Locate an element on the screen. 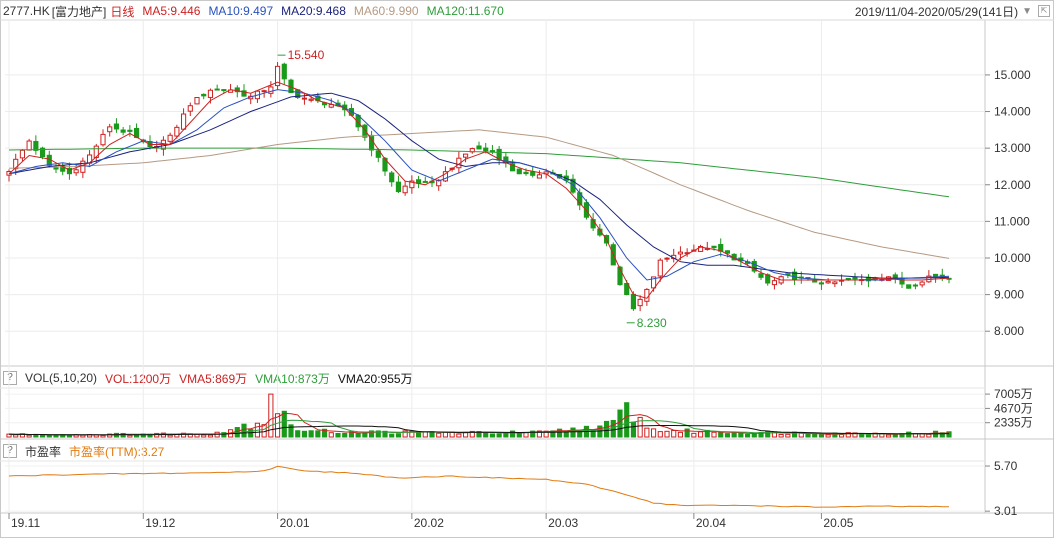  x-tick-label: 20.05 is located at coordinates (838, 523).